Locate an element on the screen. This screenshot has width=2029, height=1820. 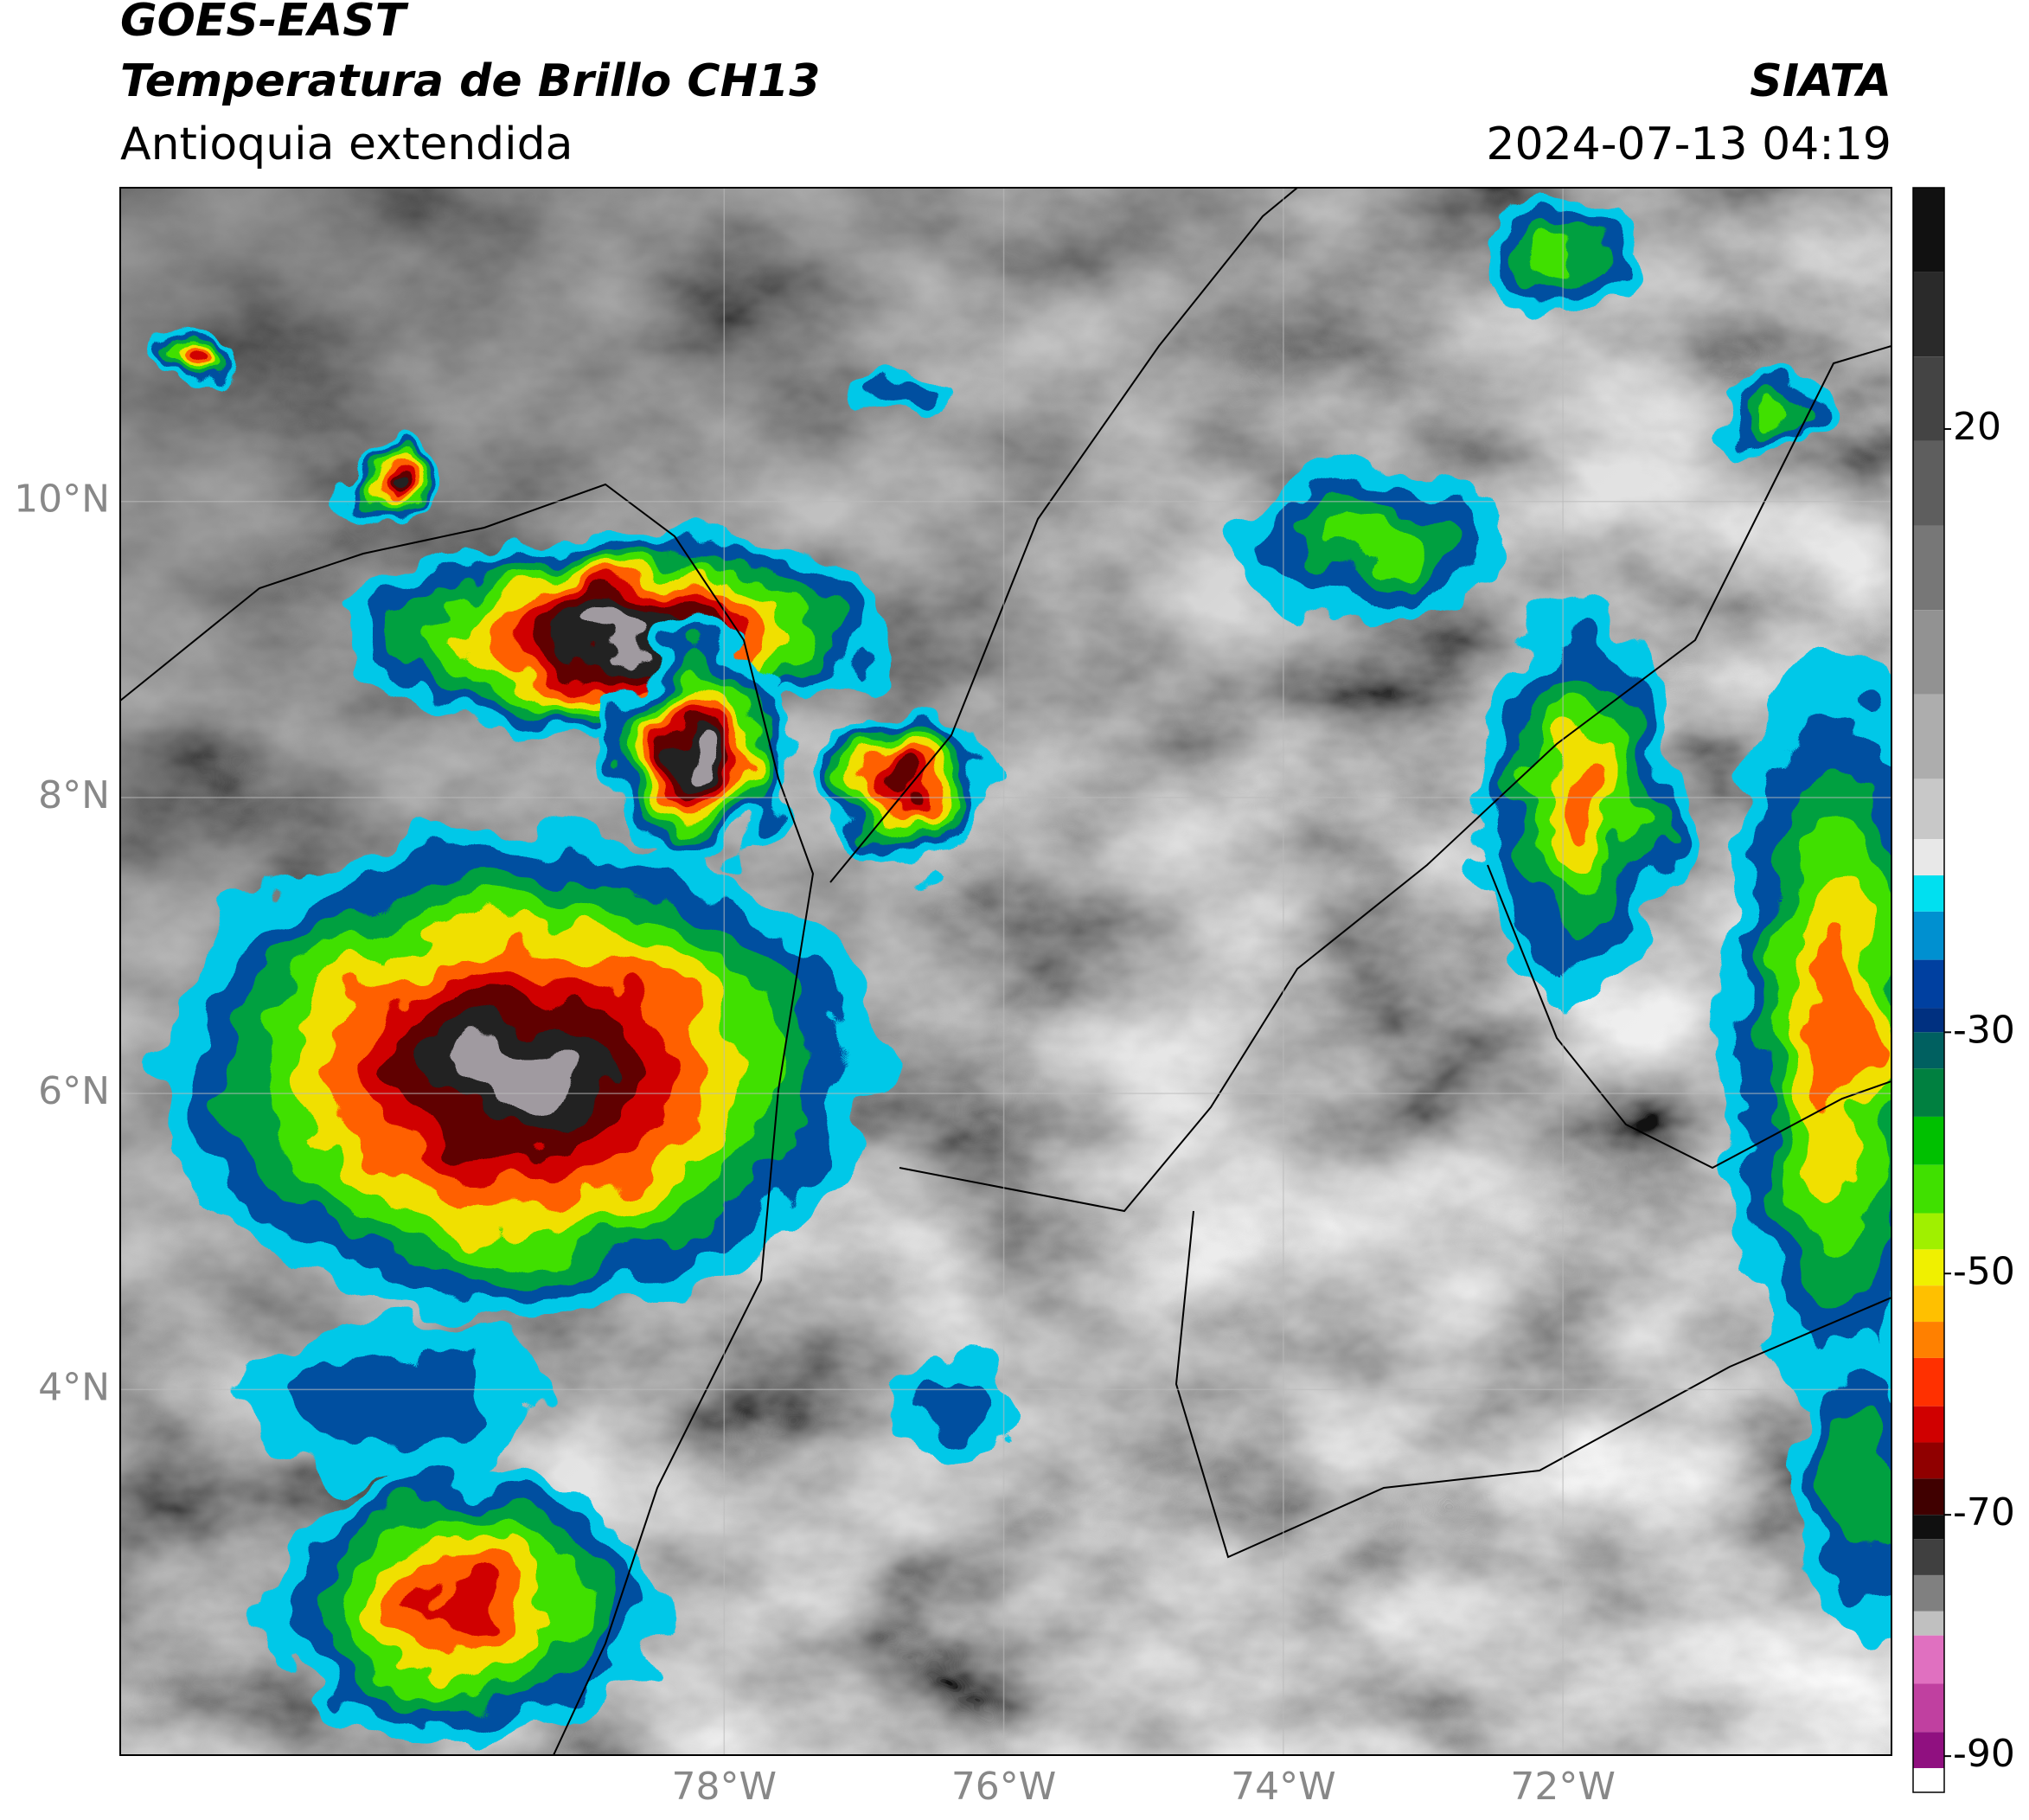
colorbar-tick-label: -50 is located at coordinates (1984, 1271).